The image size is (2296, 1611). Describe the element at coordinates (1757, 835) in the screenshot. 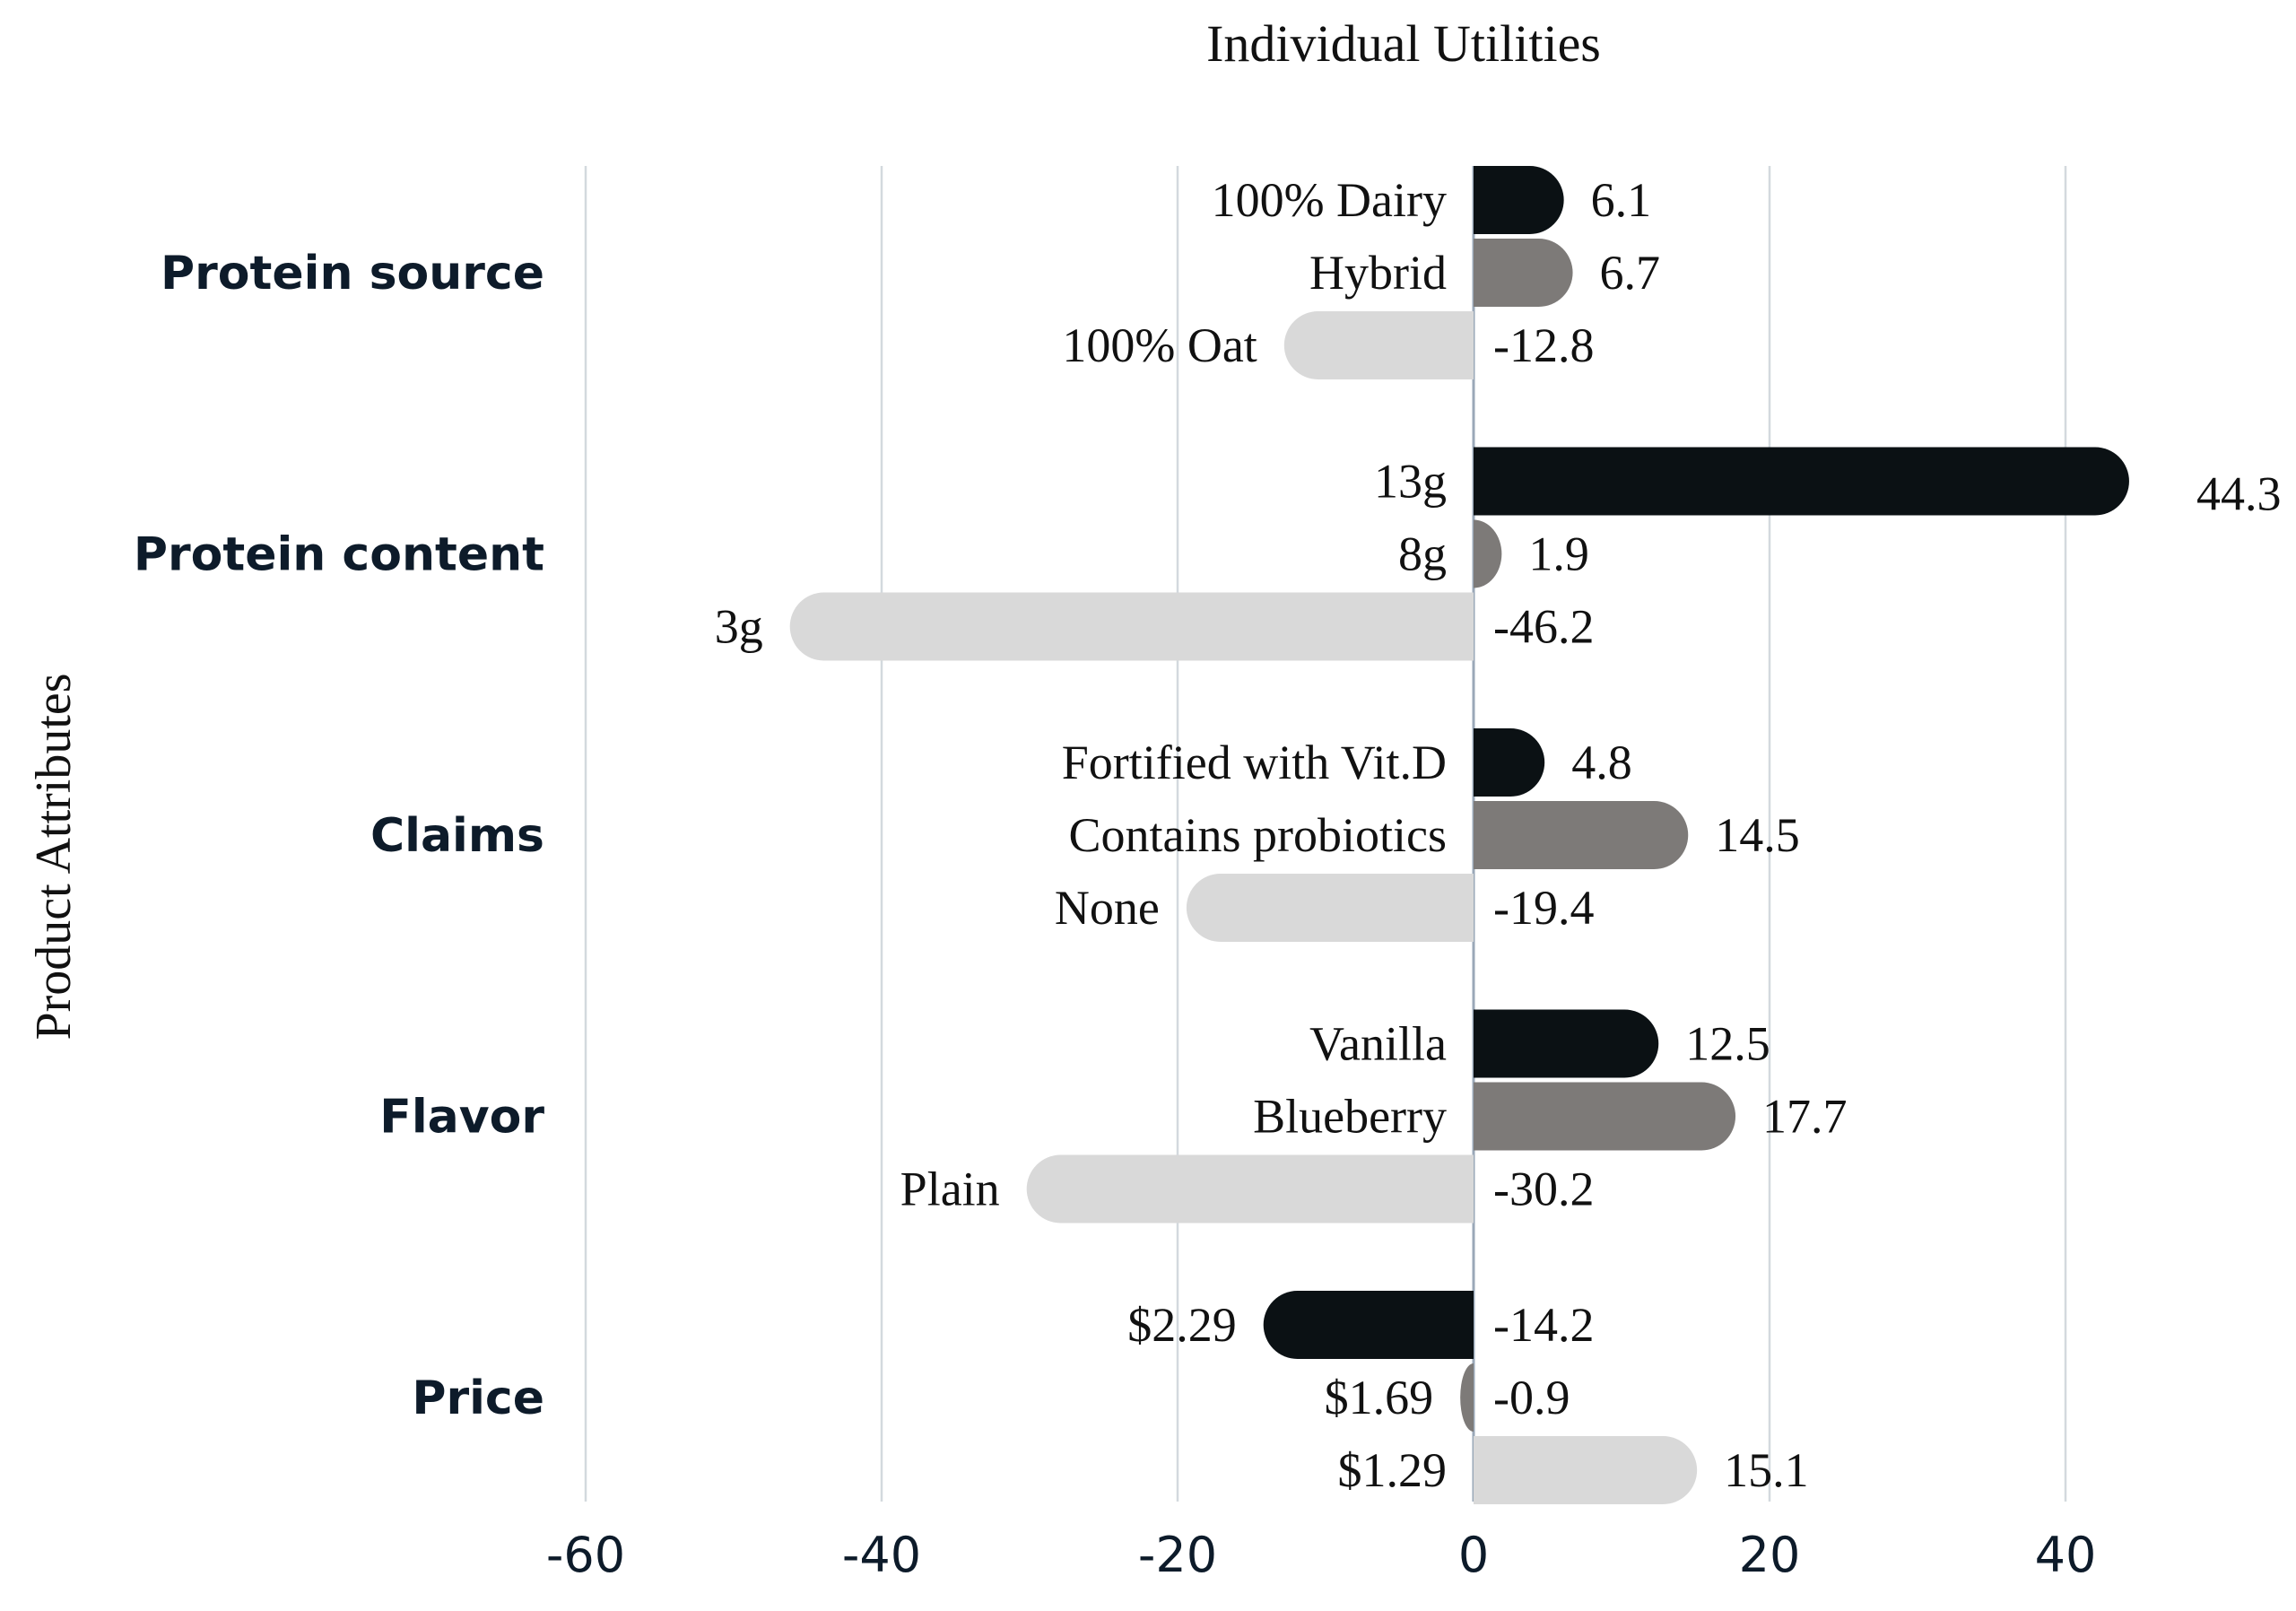

I see `data-label: 14.5` at that location.